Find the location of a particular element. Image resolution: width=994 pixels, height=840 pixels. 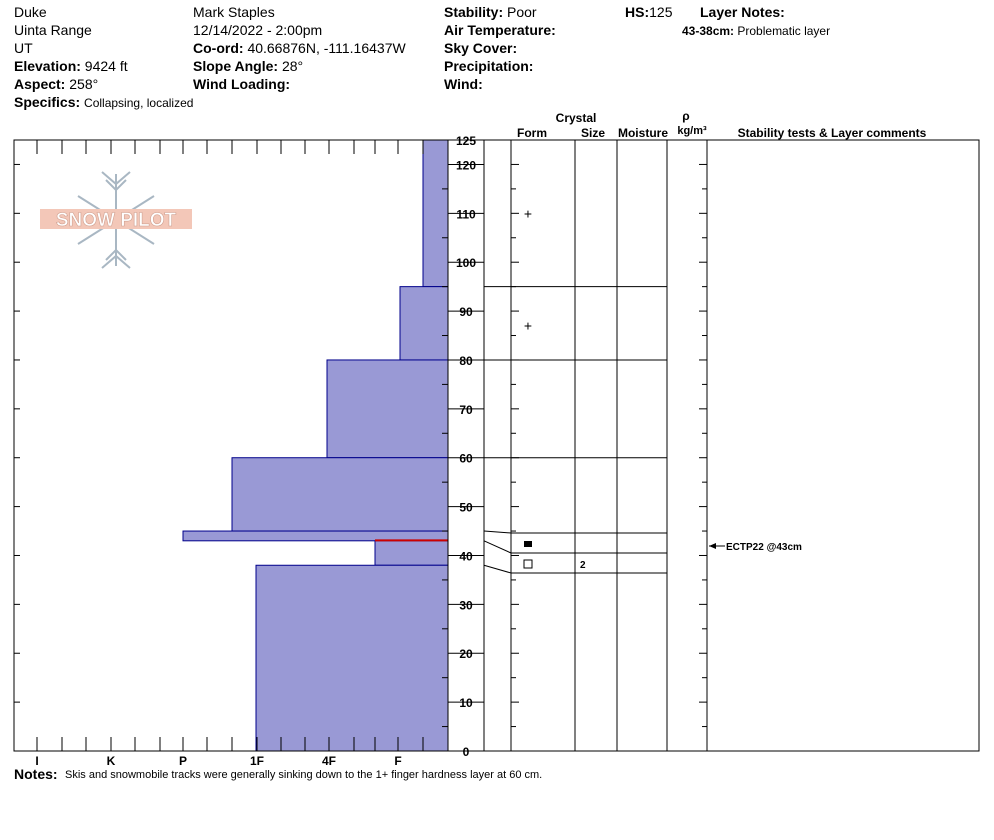

depth-label-90: 90 is located at coordinates (466, 312).